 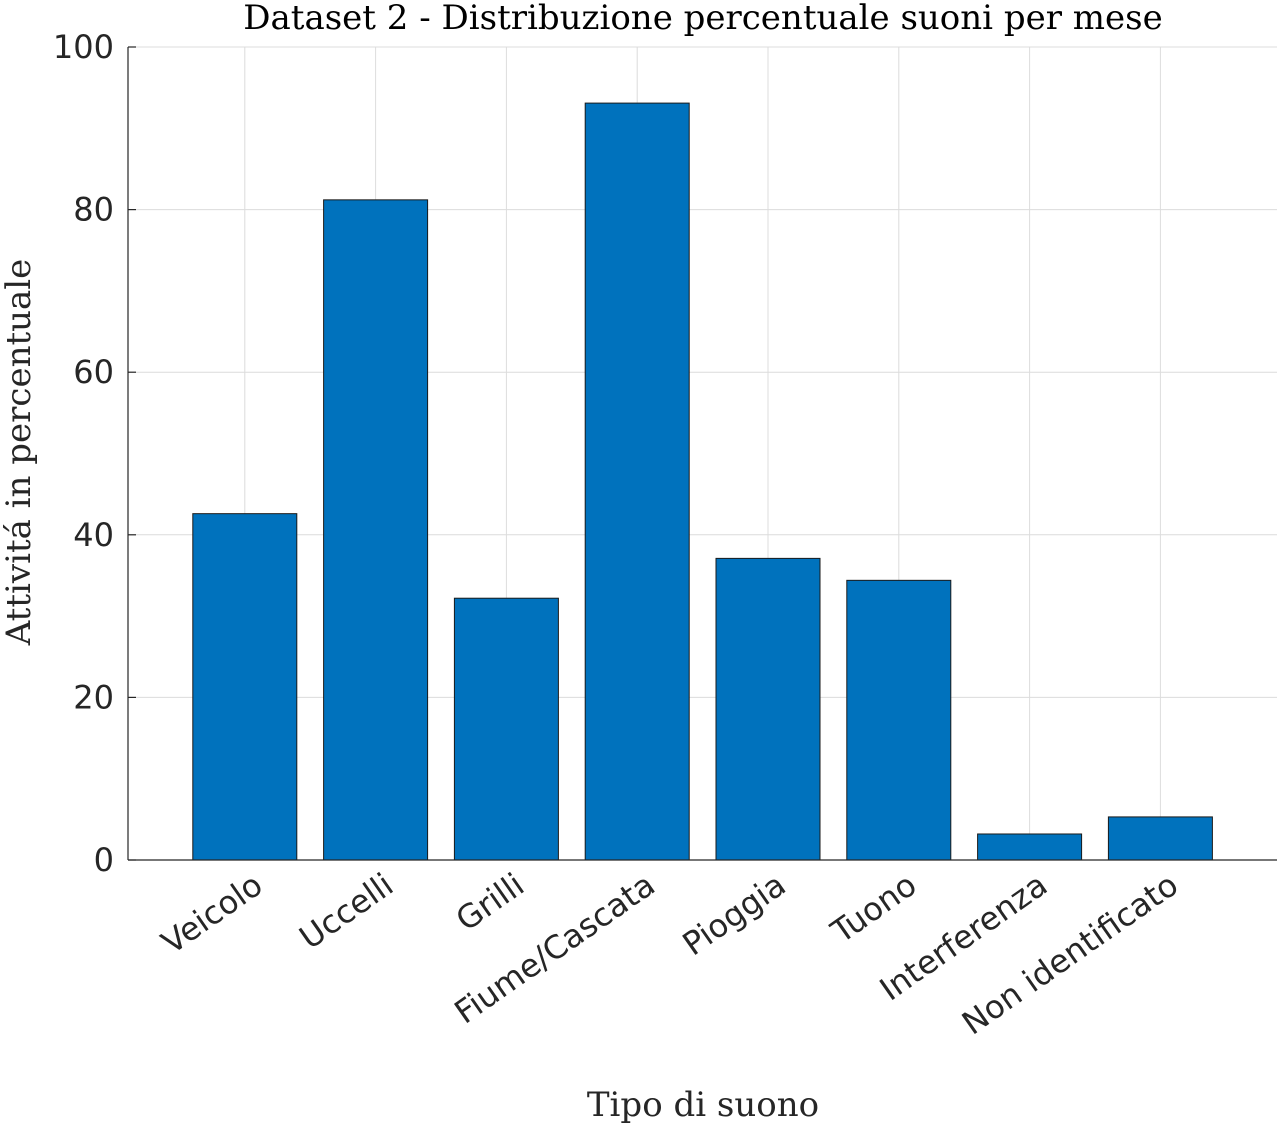 What do you see at coordinates (212, 913) in the screenshot?
I see `x-tick-label: Veicolo` at bounding box center [212, 913].